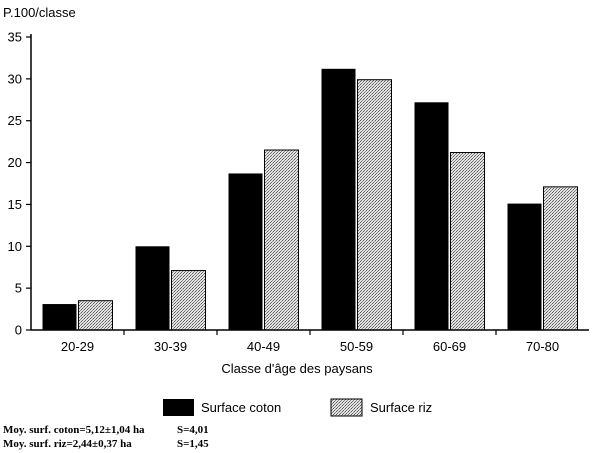  I want to click on y-tick-label: 15, so click(15, 204).